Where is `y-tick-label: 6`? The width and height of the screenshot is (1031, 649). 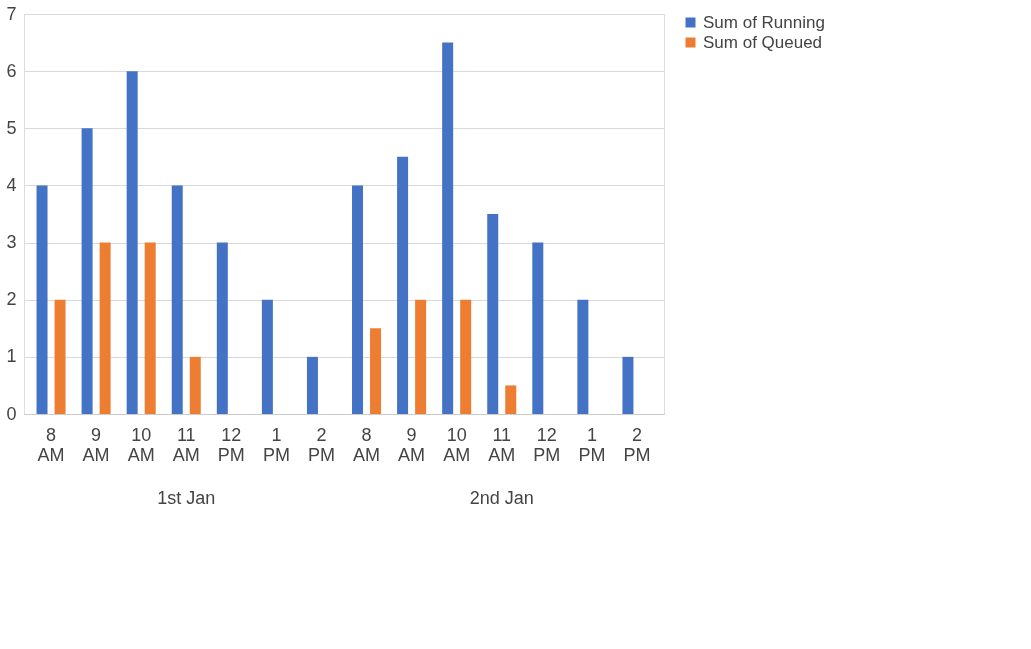
y-tick-label: 6 is located at coordinates (11, 70).